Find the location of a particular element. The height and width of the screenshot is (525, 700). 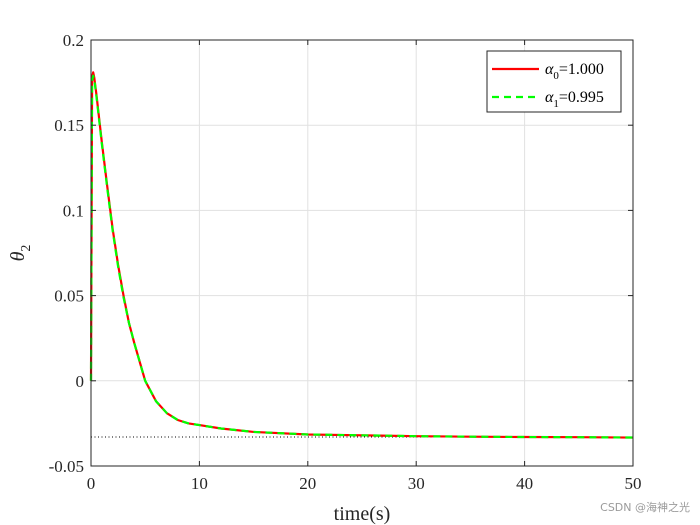

y-axis-label: θ2 is located at coordinates (20, 253).